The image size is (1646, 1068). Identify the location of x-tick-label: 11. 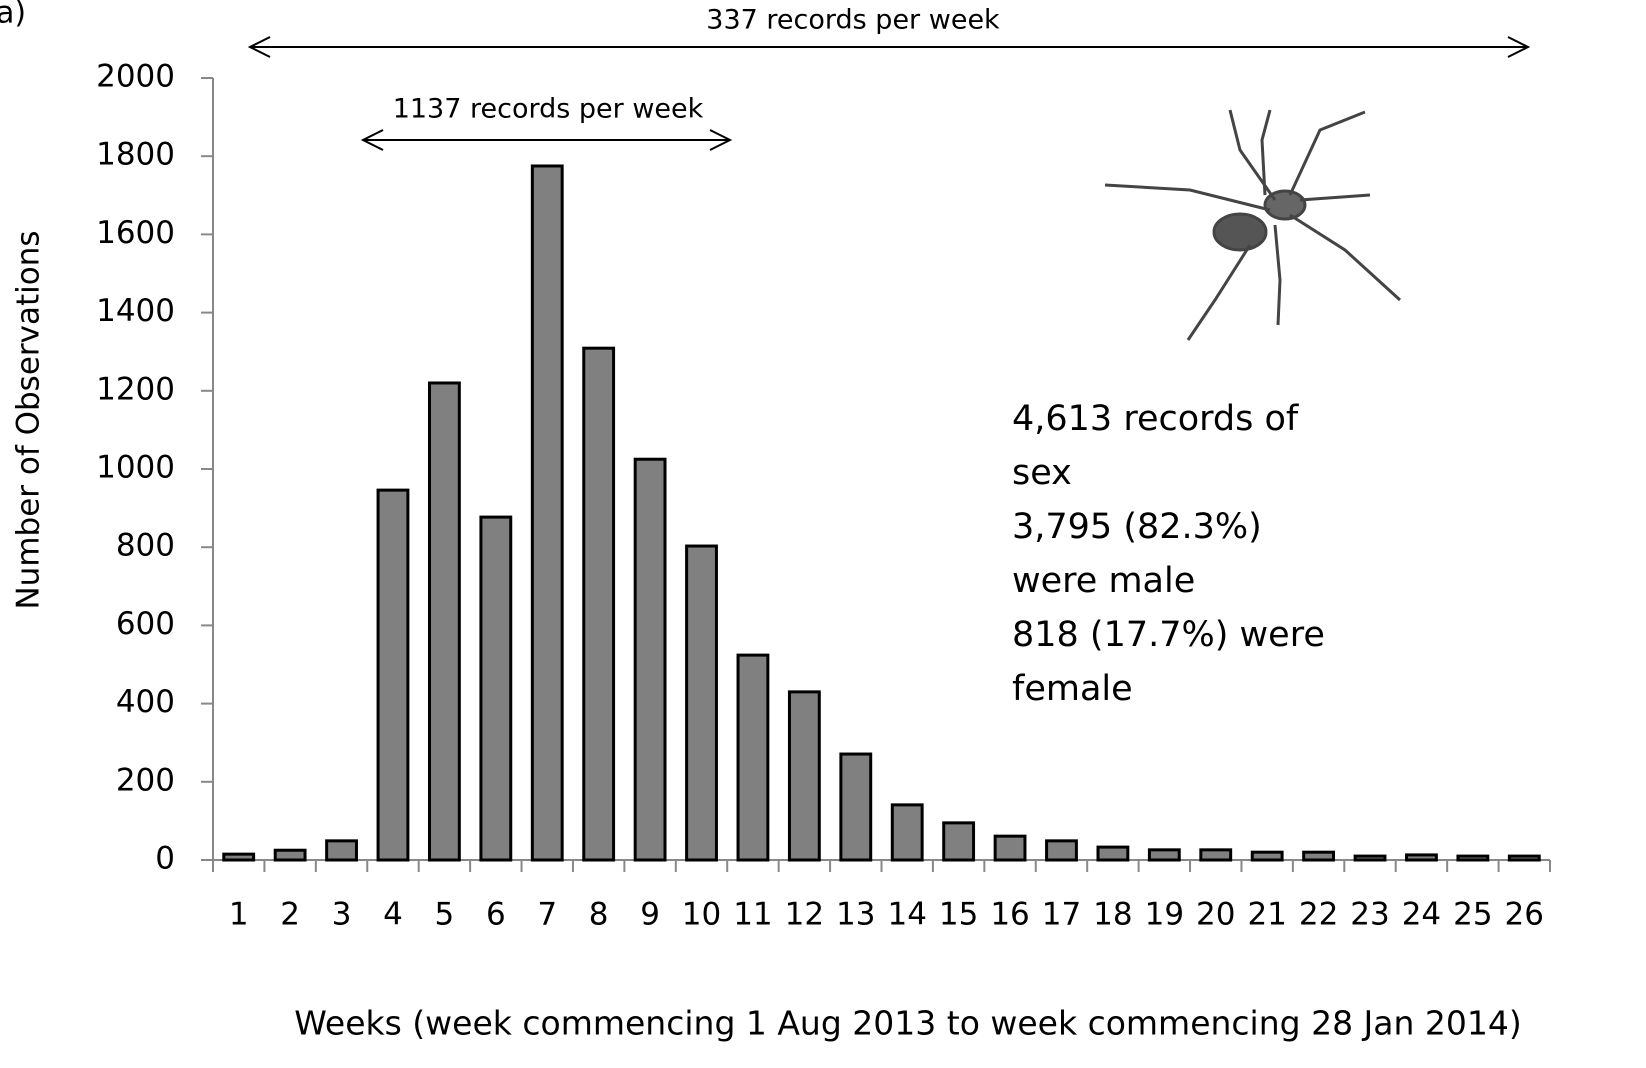
(752, 915).